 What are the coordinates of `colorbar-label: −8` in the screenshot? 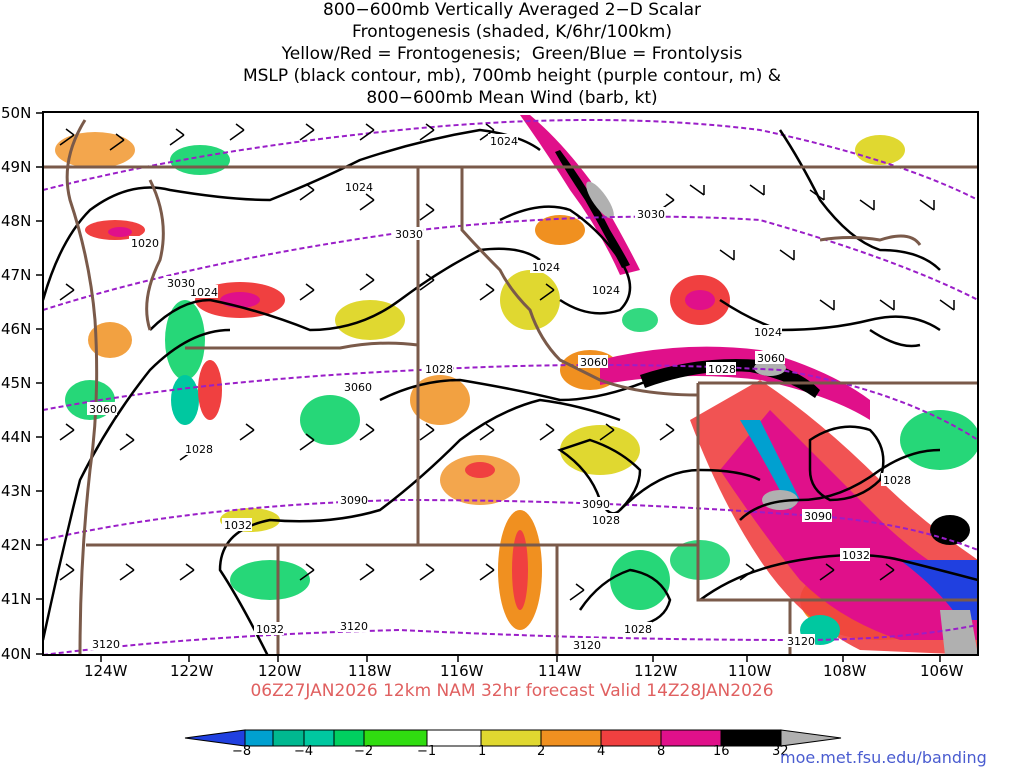 It's located at (242, 751).